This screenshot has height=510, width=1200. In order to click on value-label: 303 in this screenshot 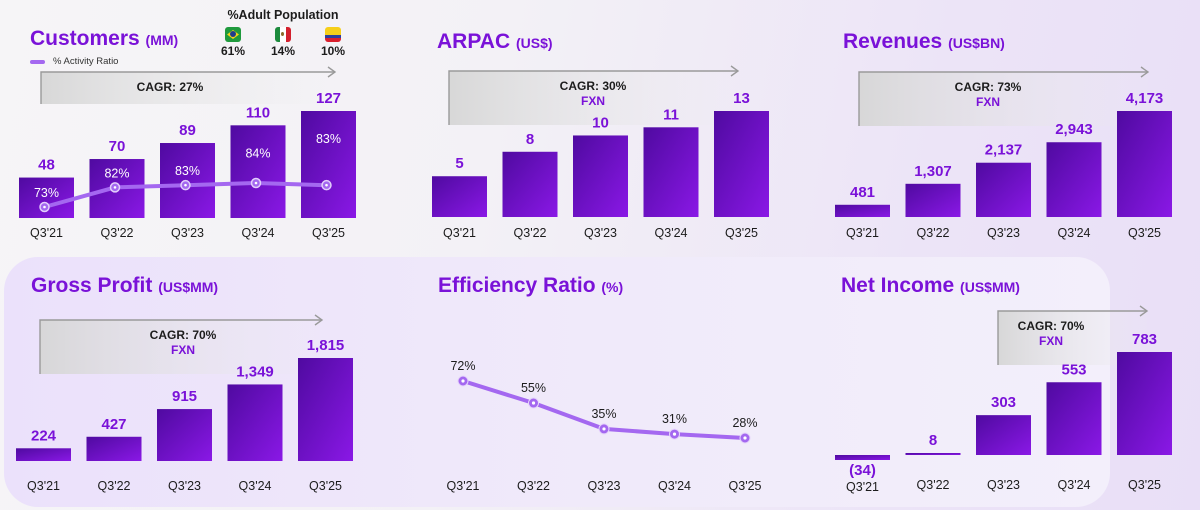, I will do `click(1003, 402)`.